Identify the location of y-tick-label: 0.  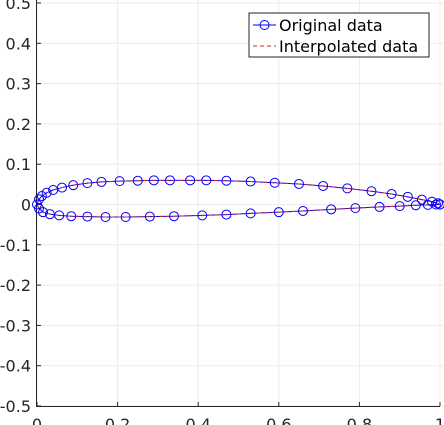
(26, 205).